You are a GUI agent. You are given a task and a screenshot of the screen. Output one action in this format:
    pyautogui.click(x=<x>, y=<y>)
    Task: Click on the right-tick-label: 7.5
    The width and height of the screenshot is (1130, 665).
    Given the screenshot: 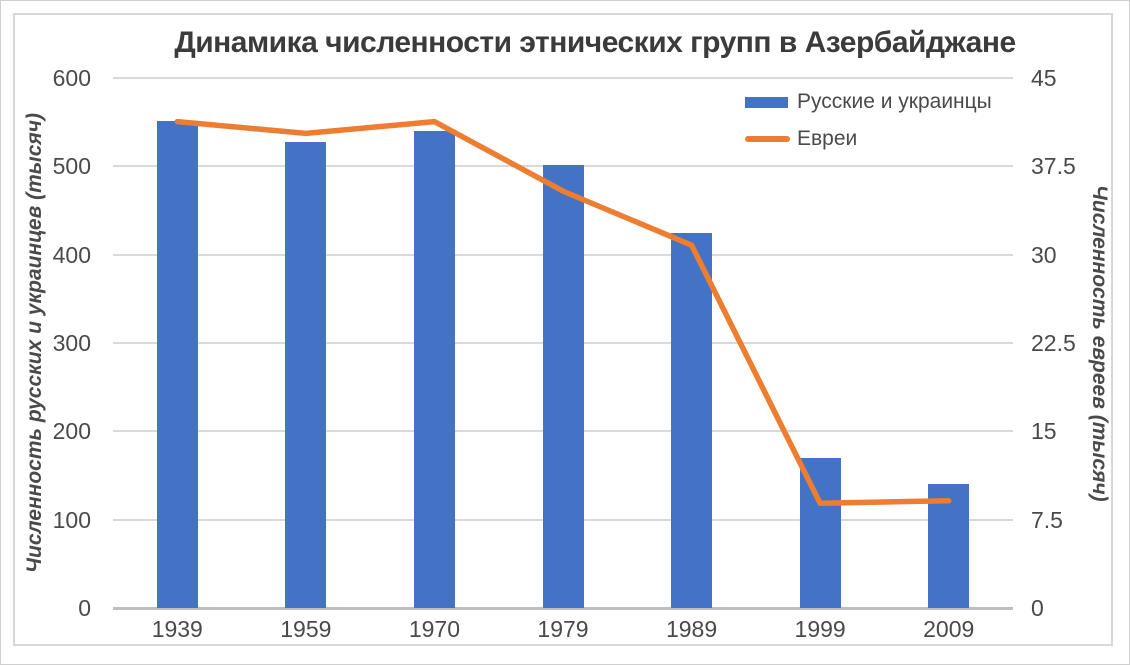 What is the action you would take?
    pyautogui.click(x=1047, y=519)
    